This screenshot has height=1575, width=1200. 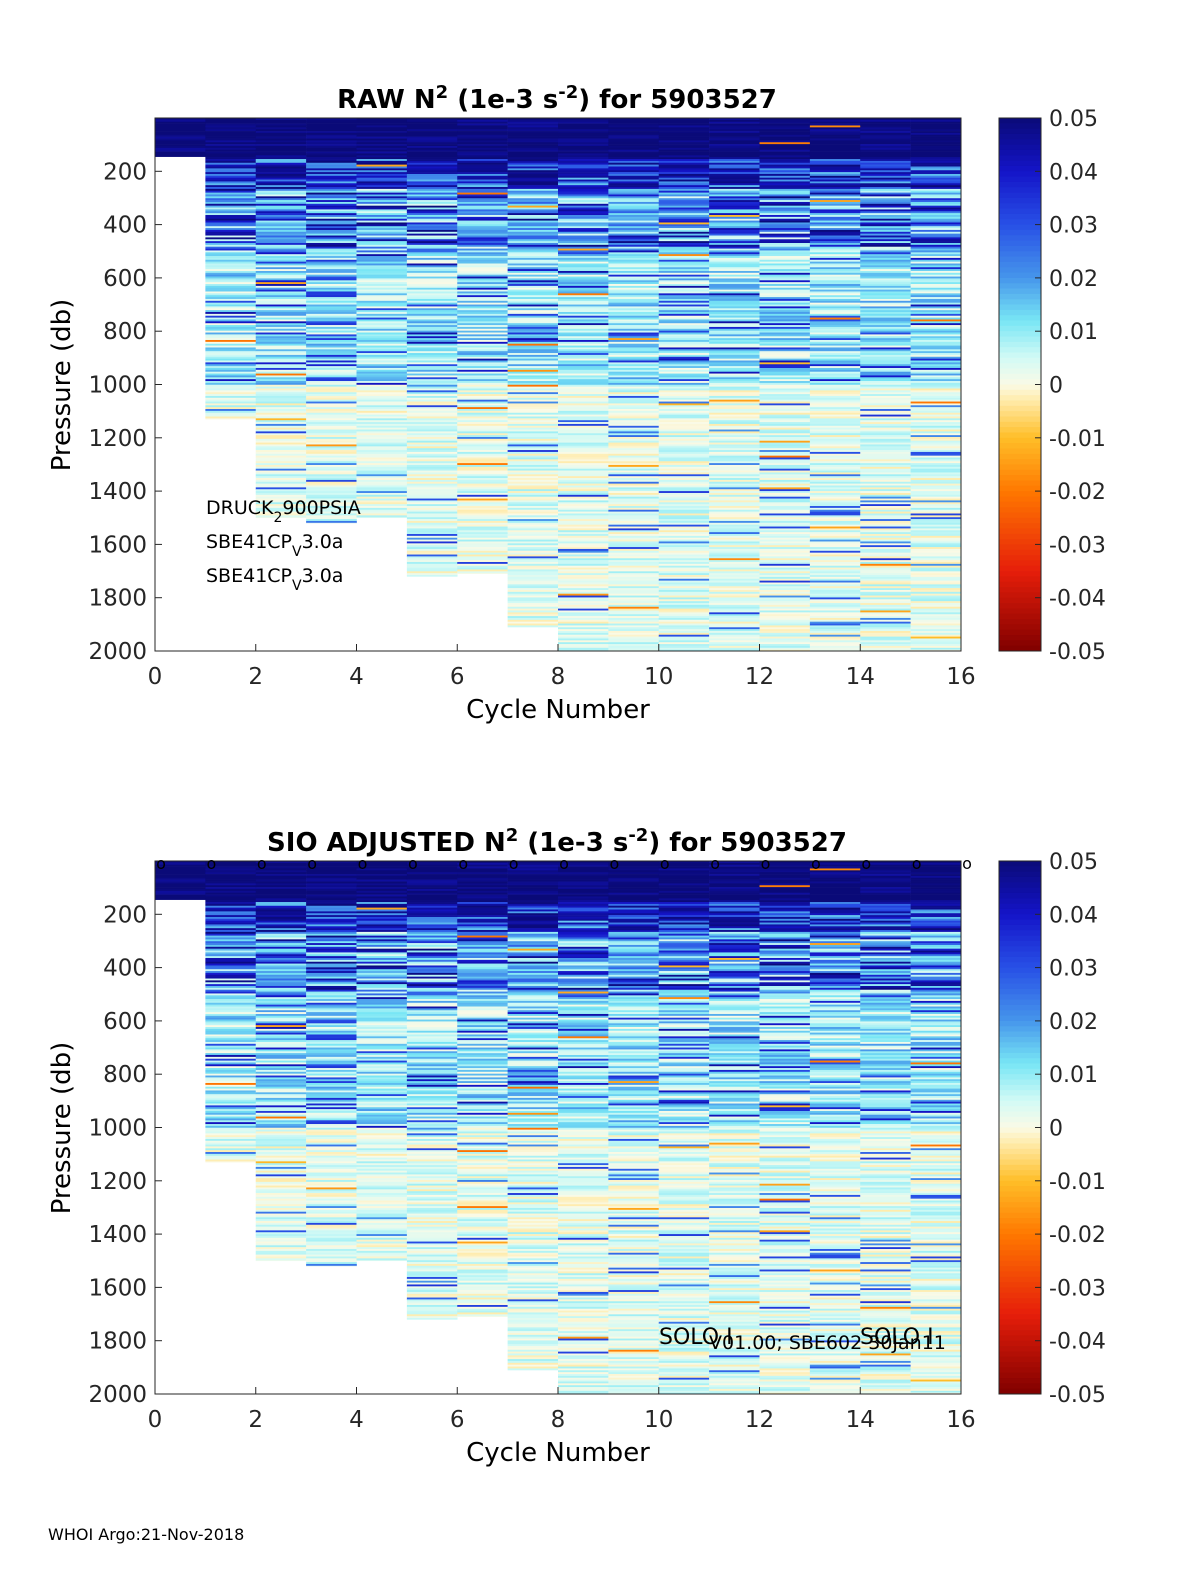 I want to click on colorbar-segment, so click(x=1020, y=584).